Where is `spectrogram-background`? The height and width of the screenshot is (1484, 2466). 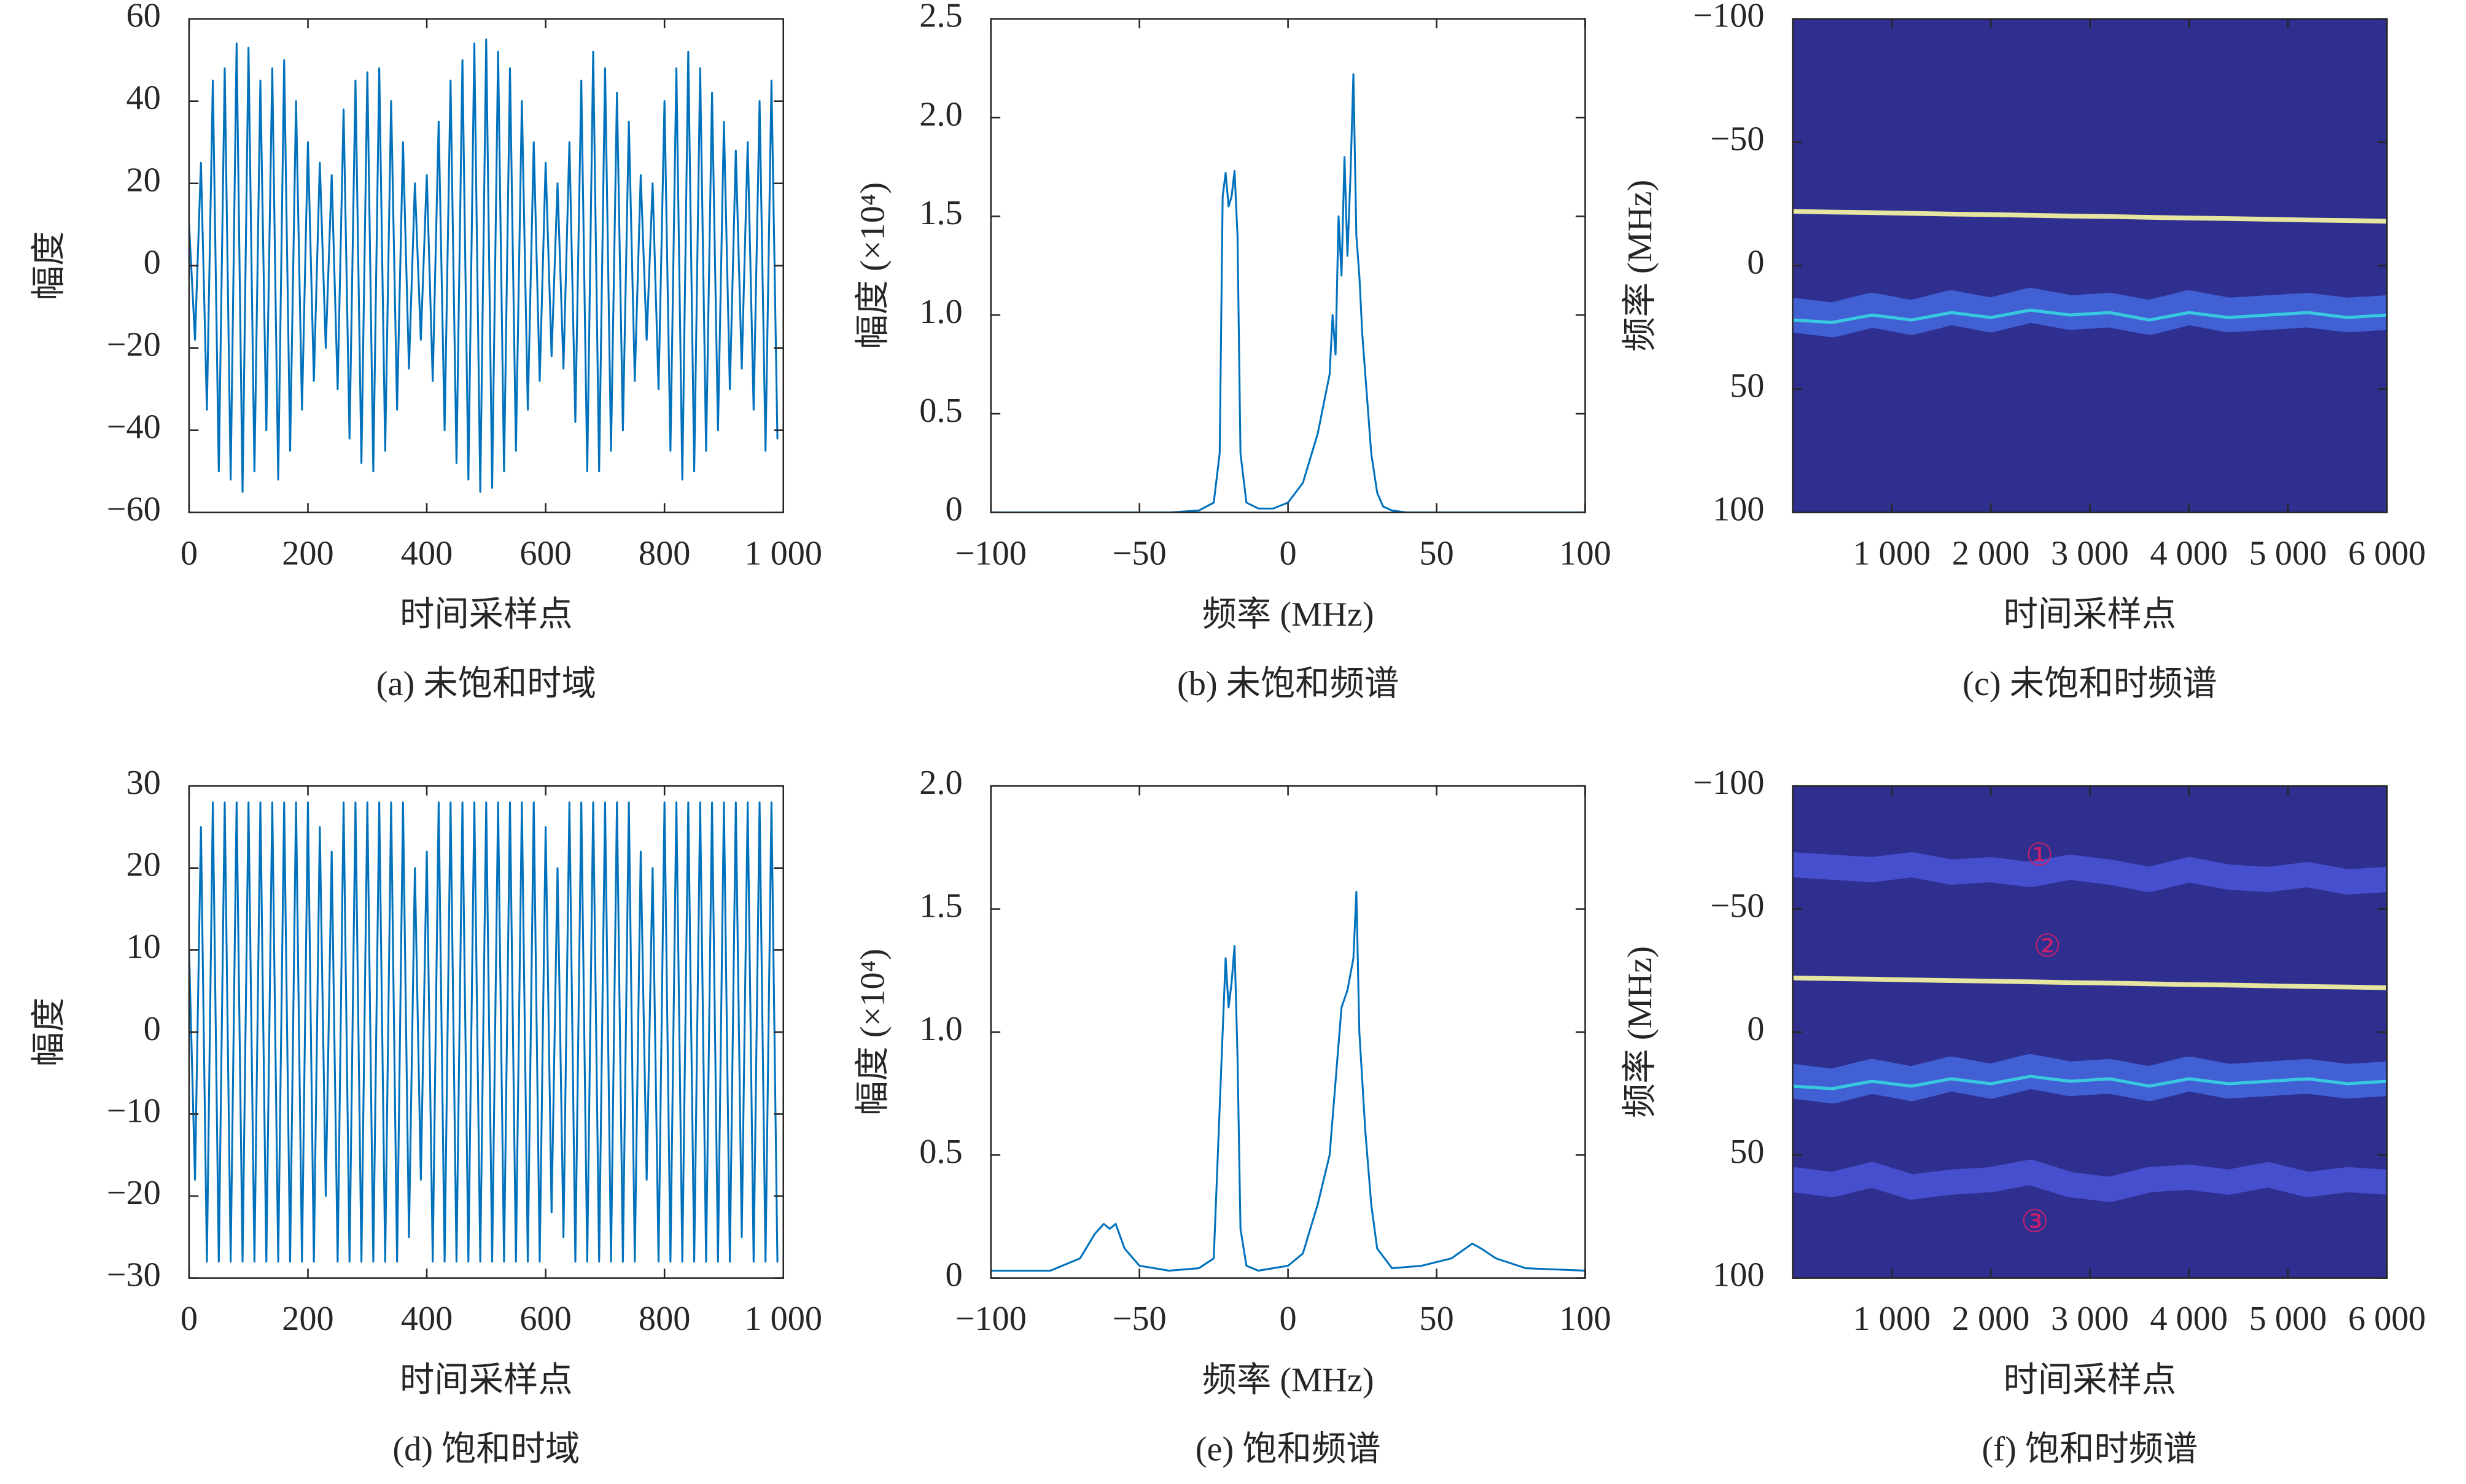 spectrogram-background is located at coordinates (2089, 265).